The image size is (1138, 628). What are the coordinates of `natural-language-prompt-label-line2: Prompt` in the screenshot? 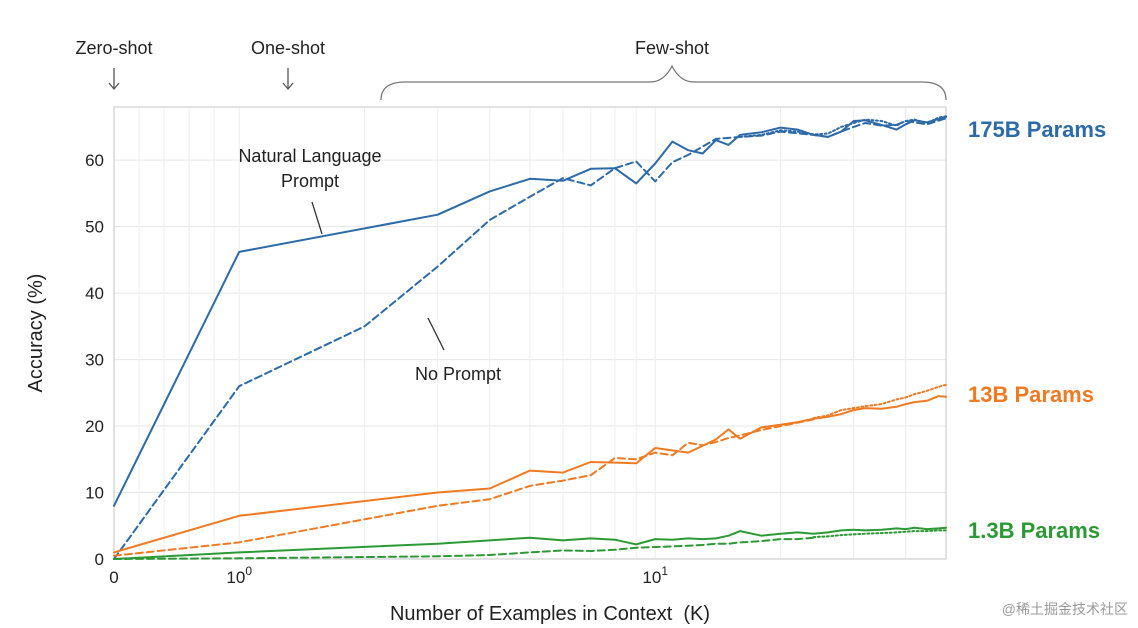 It's located at (310, 181).